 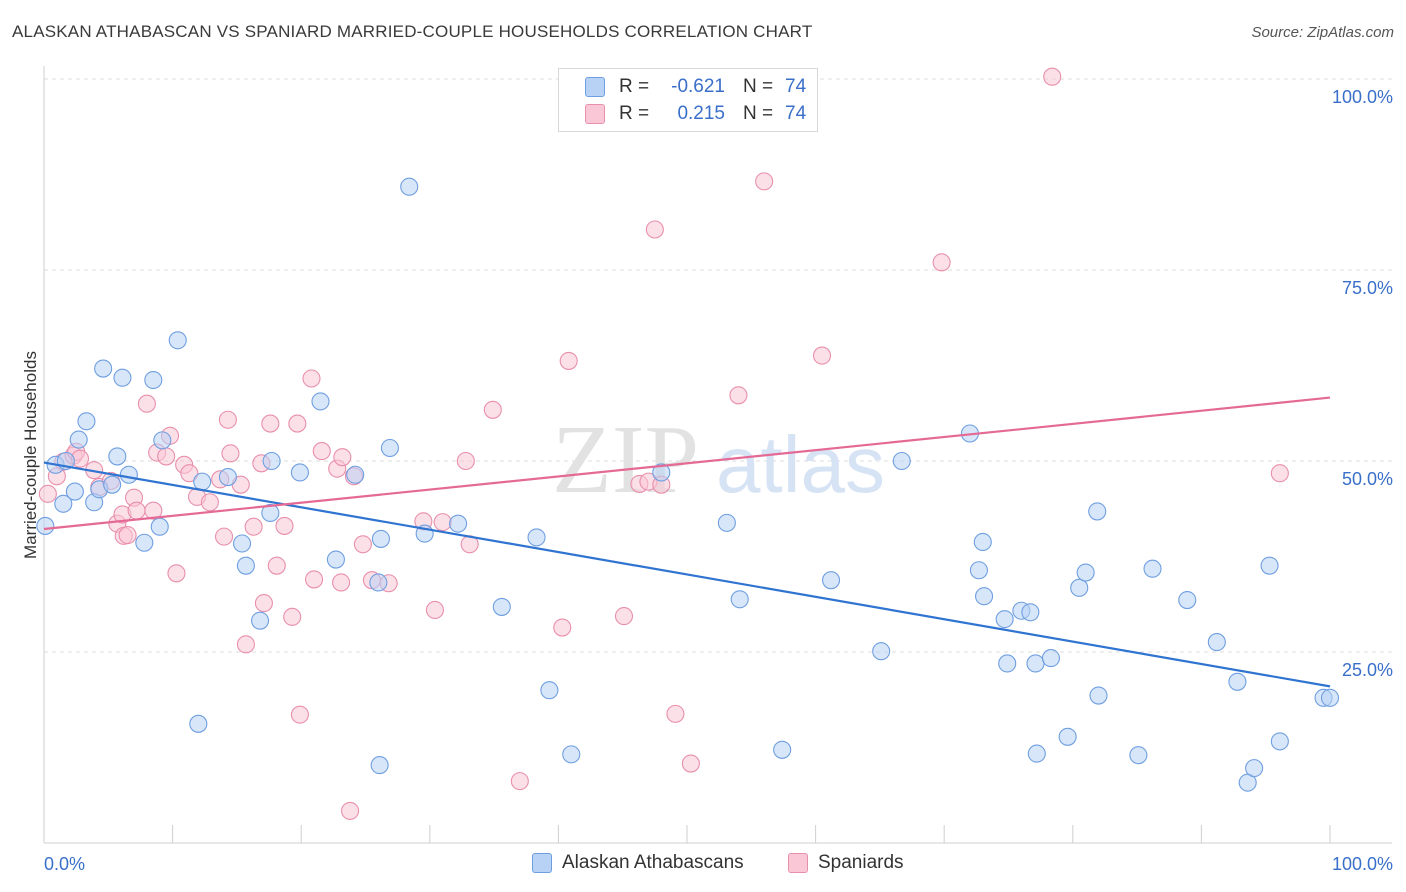 What do you see at coordinates (1367, 479) in the screenshot?
I see `y-tick-label: 50.0%` at bounding box center [1367, 479].